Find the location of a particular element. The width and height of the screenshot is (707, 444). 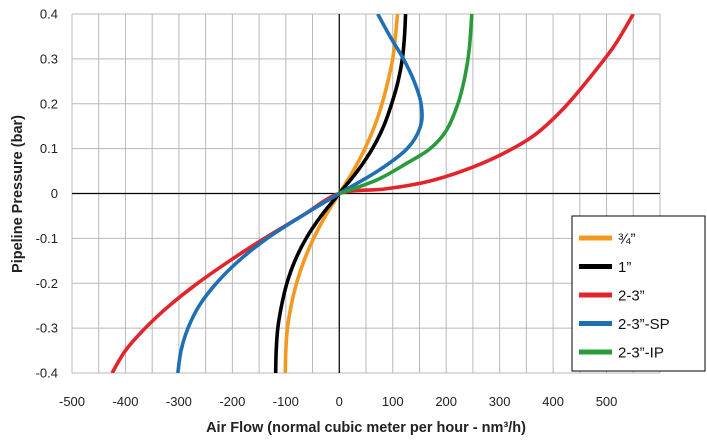

y-tick-labels: 0.4 0.3 0.2 0.1 0 -0.1 -0.2 -0.3 -0.4 is located at coordinates (47, 194).